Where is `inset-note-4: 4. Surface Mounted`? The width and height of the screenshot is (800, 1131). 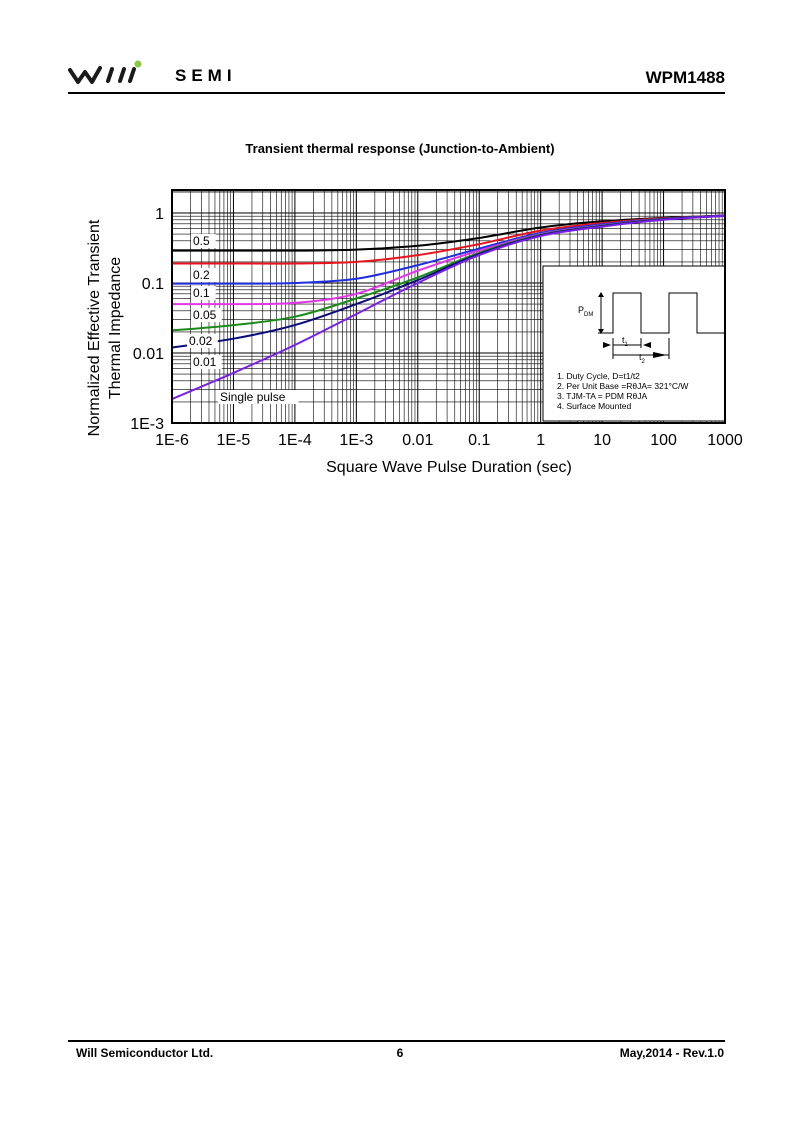 inset-note-4: 4. Surface Mounted is located at coordinates (594, 406).